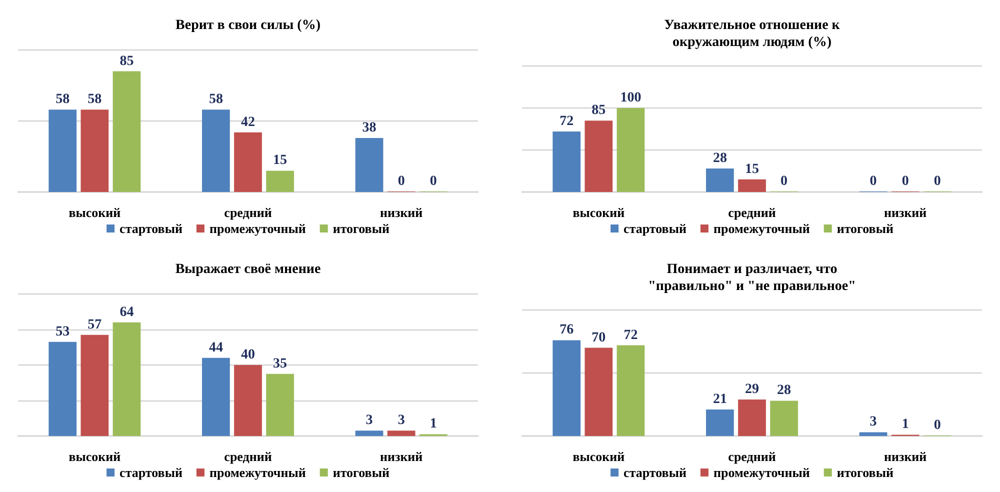 This screenshot has width=1000, height=492. Describe the element at coordinates (752, 278) in the screenshot. I see `chart-title: Понимает и различает, что "правильно" и "не правильное"` at that location.